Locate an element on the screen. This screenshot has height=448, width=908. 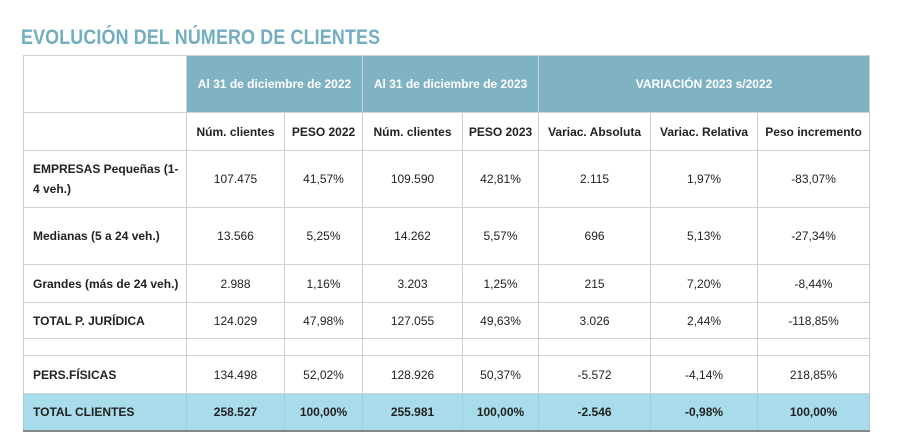
table-cell: 696 is located at coordinates (595, 236).